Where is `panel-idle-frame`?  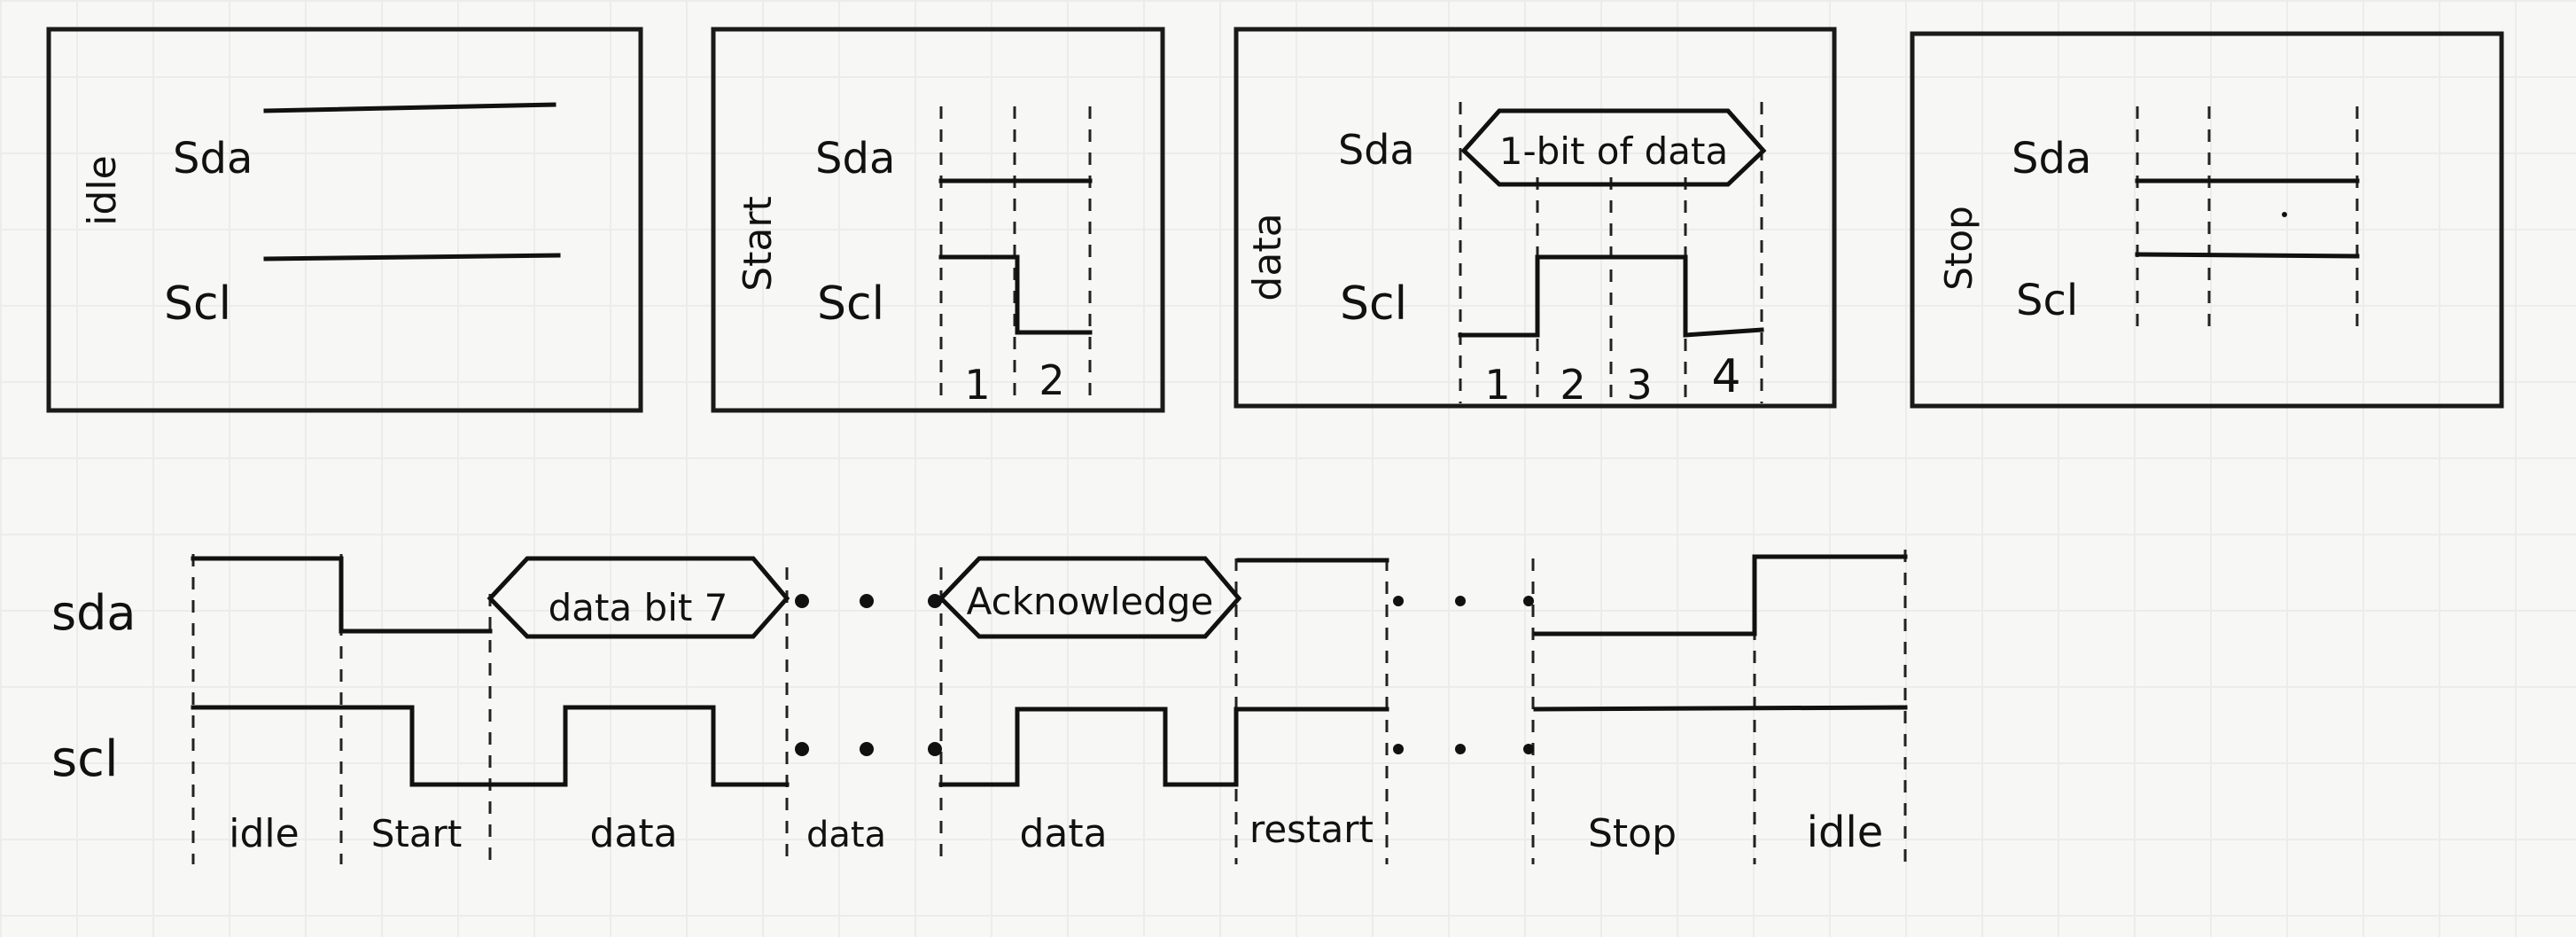
panel-idle-frame is located at coordinates (344, 220).